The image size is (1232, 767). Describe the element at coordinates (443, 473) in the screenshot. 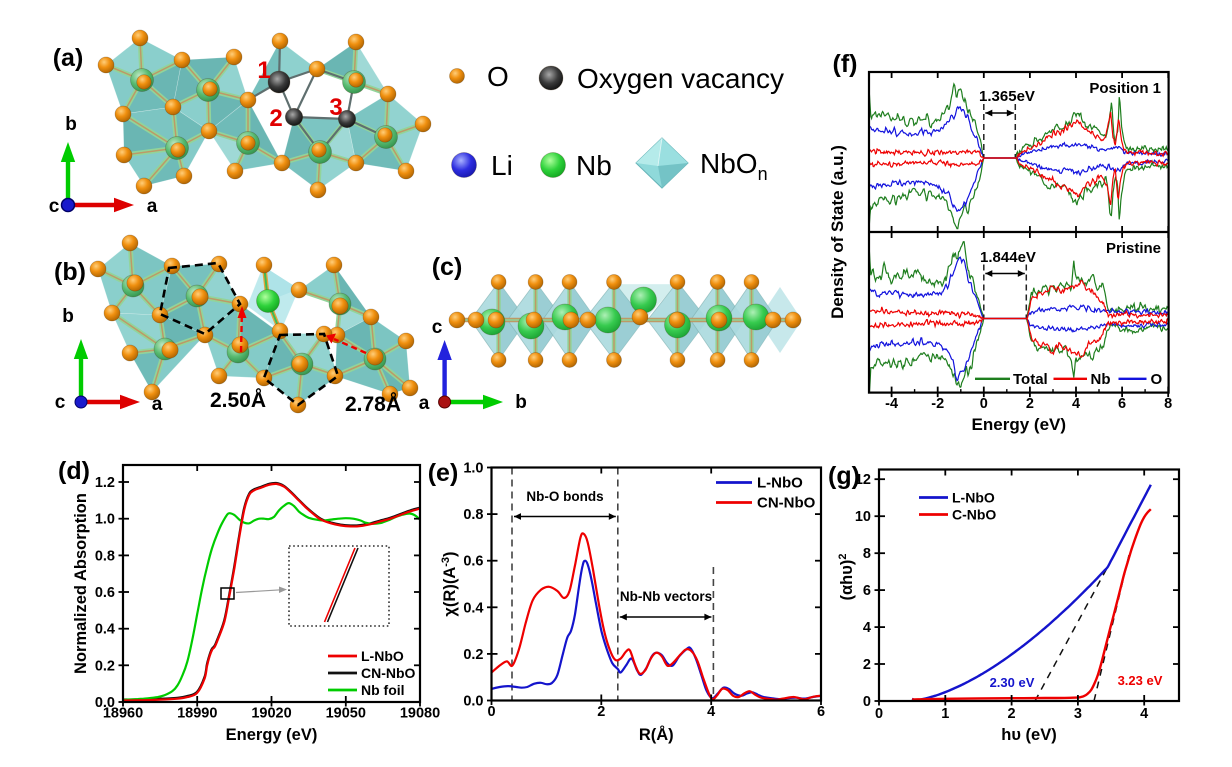

I see `svg-text: (e)` at that location.